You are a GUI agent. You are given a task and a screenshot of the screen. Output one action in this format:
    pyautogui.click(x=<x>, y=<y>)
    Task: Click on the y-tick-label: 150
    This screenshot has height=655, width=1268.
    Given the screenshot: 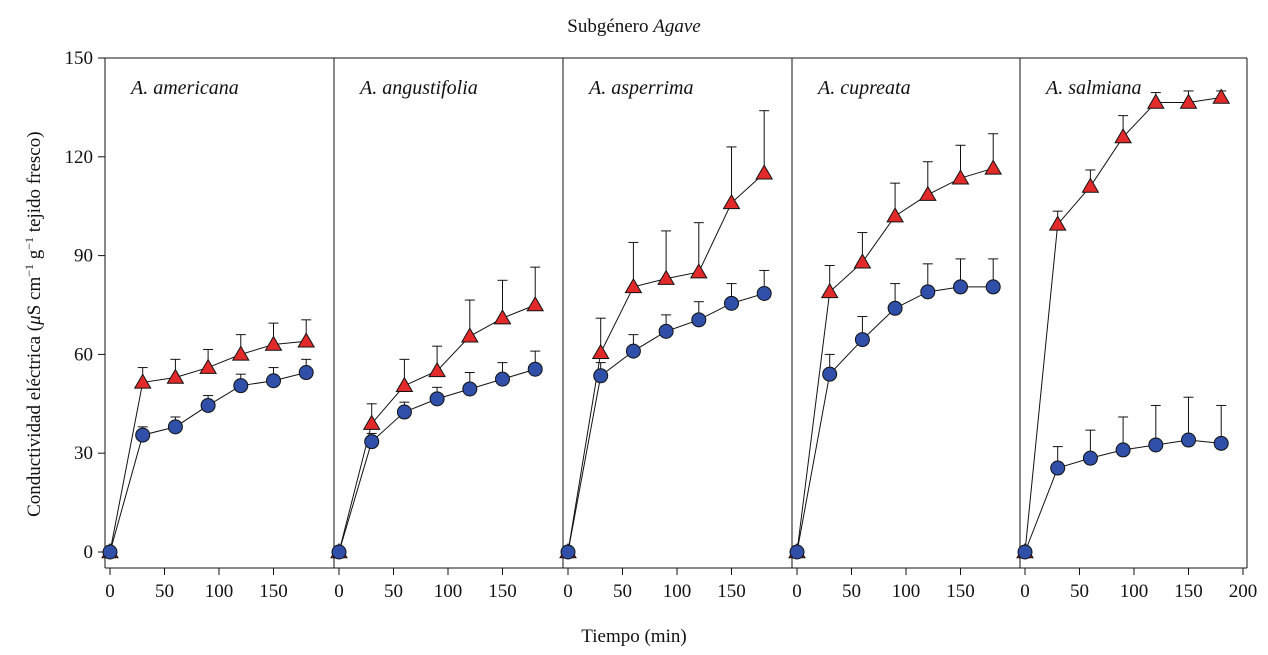 What is the action you would take?
    pyautogui.click(x=79, y=58)
    